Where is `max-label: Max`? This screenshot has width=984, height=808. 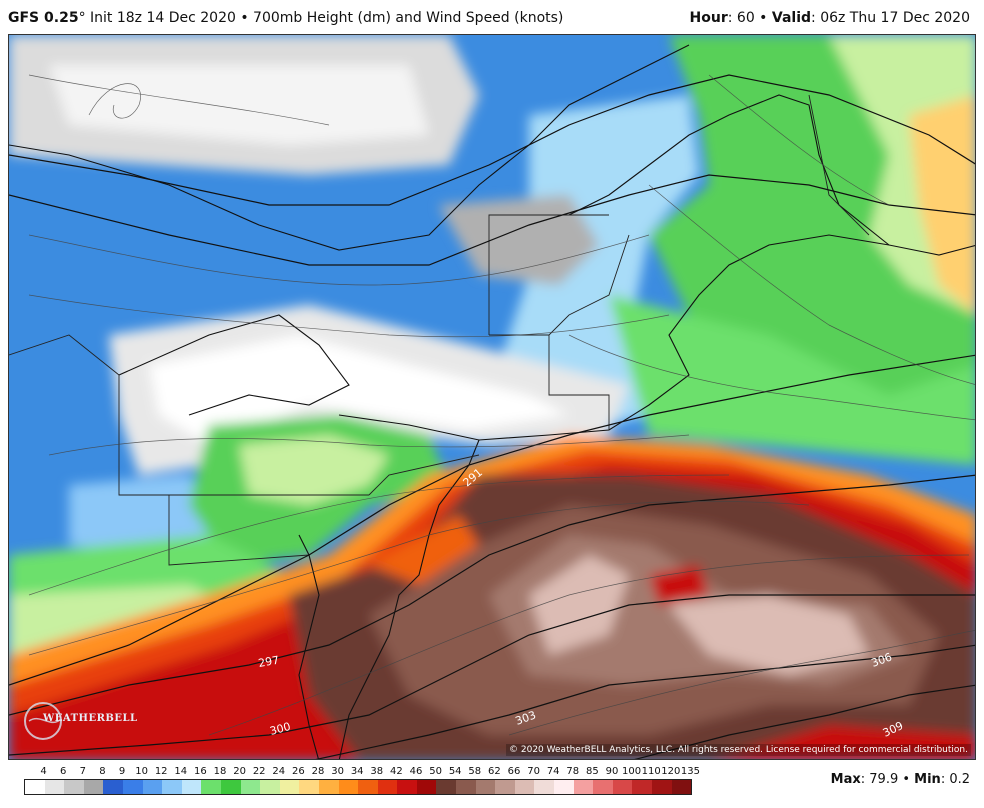
max-label: Max is located at coordinates (845, 779).